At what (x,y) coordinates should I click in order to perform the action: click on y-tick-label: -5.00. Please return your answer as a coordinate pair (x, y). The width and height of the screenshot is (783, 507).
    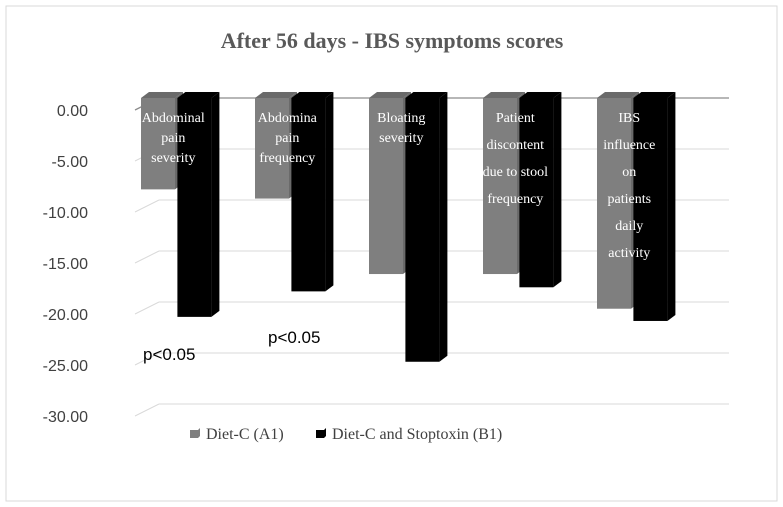
    Looking at the image, I should click on (70, 162).